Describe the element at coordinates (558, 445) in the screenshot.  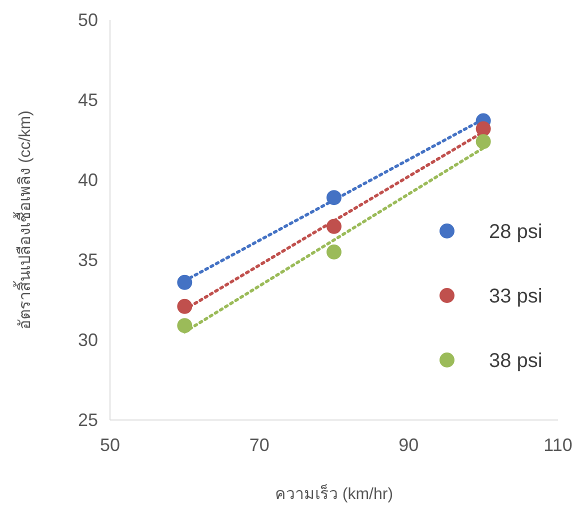
I see `x-tick-label: 110` at that location.